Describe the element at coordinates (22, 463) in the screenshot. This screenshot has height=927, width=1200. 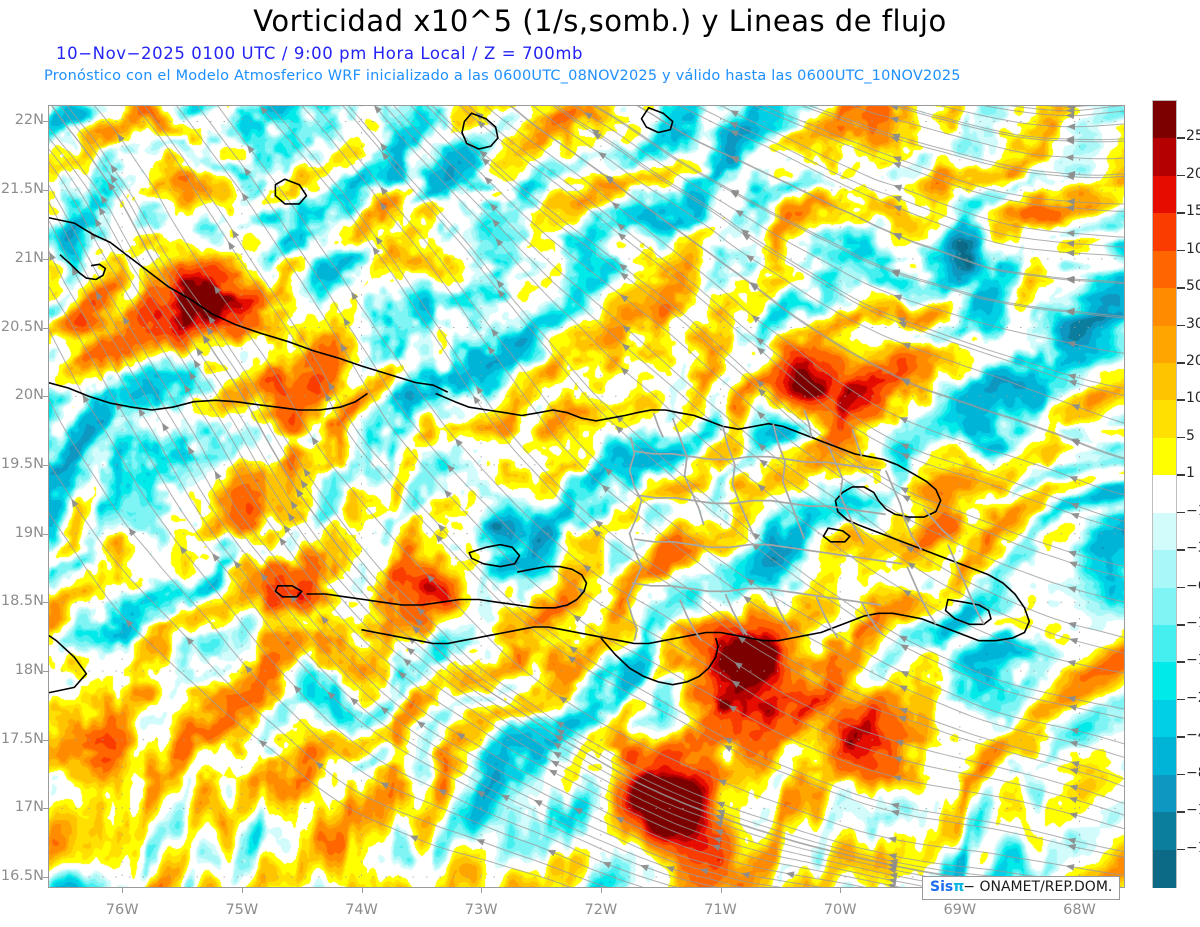
I see `latitude-tick-label: 19.5N` at that location.